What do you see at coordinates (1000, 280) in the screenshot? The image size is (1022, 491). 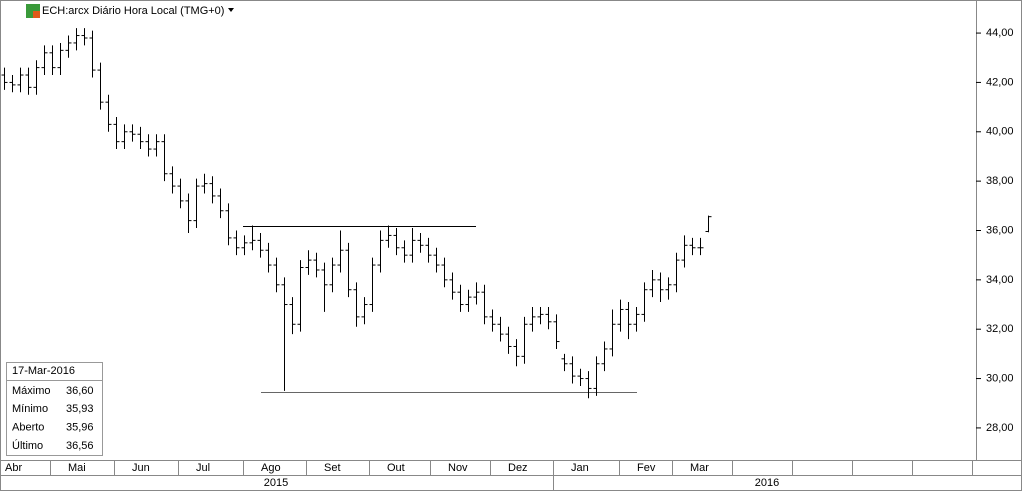 I see `y-tick-label: 34,00` at bounding box center [1000, 280].